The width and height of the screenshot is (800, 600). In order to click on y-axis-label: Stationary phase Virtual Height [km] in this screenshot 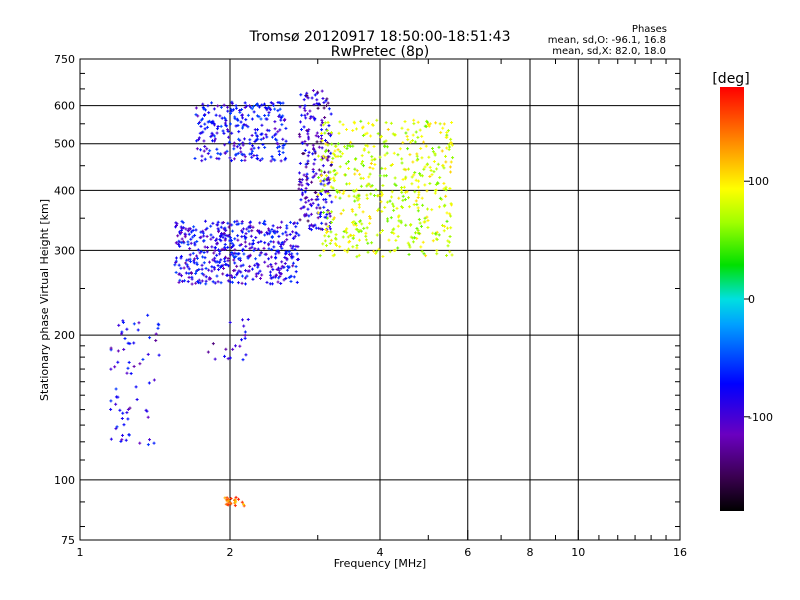, I will do `click(44, 300)`.